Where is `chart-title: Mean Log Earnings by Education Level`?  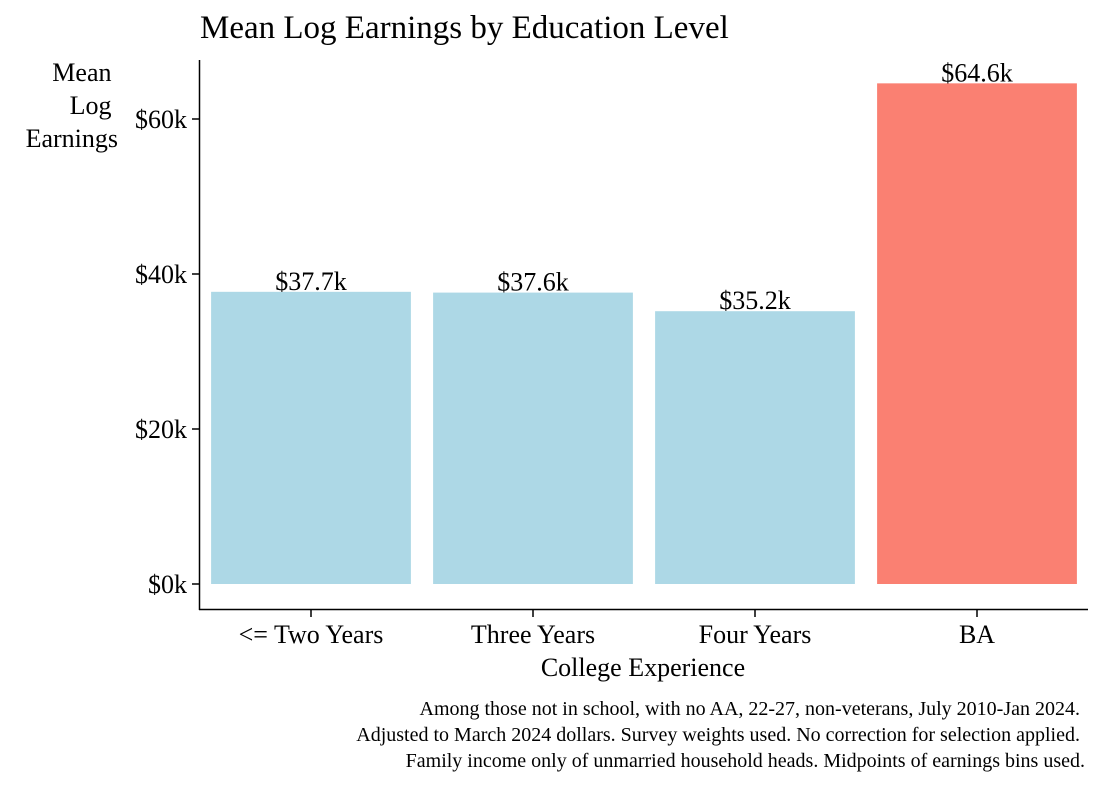
chart-title: Mean Log Earnings by Education Level is located at coordinates (464, 28).